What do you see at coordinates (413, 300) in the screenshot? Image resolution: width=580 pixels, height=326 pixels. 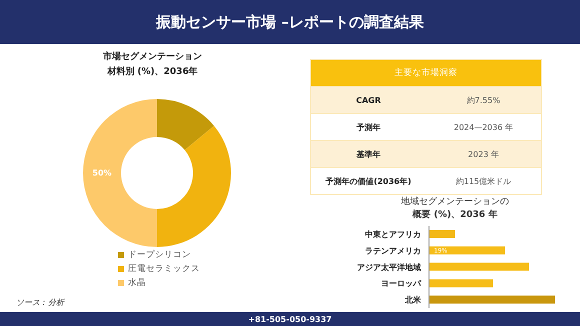 I see `y-tick-label: 北米` at bounding box center [413, 300].